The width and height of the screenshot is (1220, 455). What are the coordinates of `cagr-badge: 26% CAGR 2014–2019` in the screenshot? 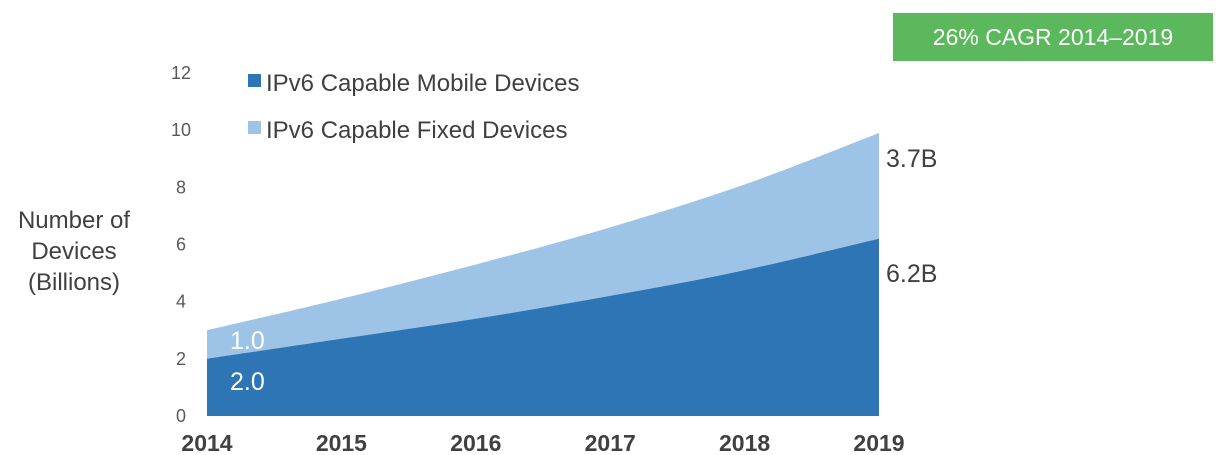 It's located at (1053, 37).